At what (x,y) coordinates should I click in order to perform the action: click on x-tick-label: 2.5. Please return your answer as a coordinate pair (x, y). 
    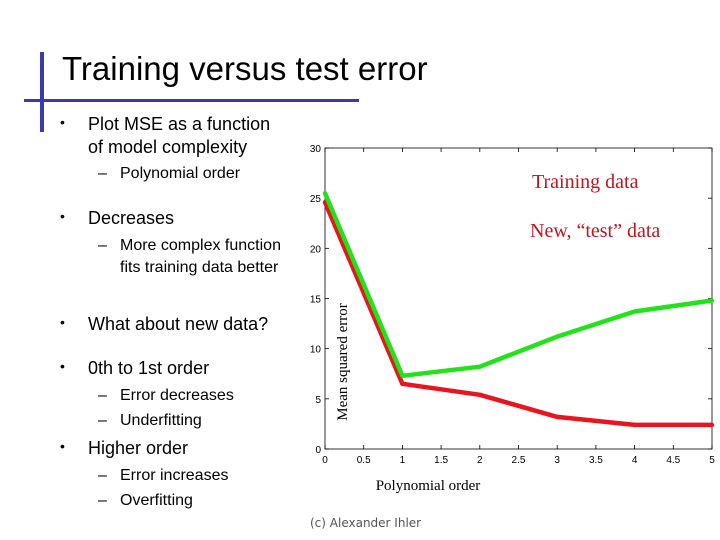
    Looking at the image, I should click on (519, 460).